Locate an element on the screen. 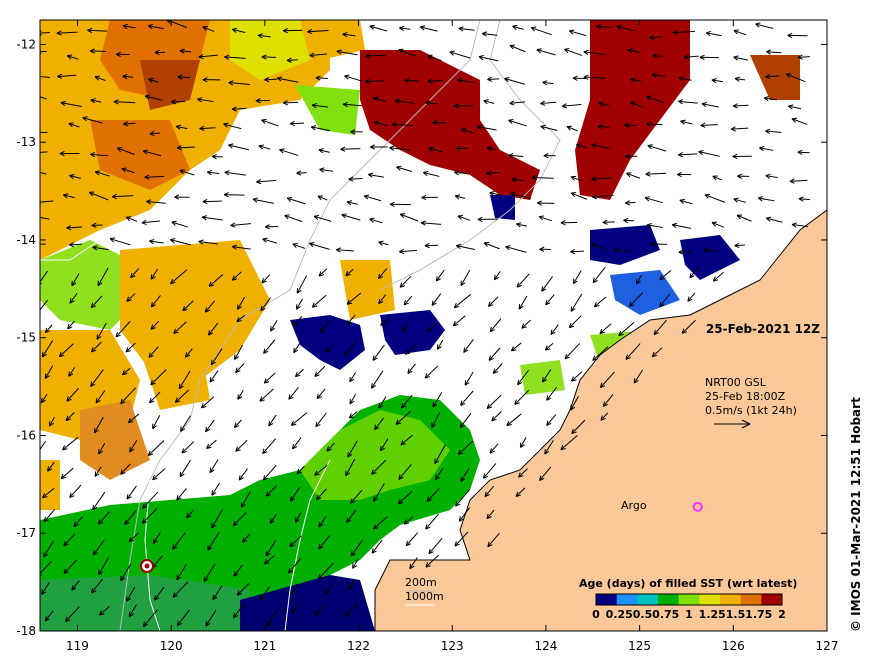  patch-darkred-nc is located at coordinates (450, 125).